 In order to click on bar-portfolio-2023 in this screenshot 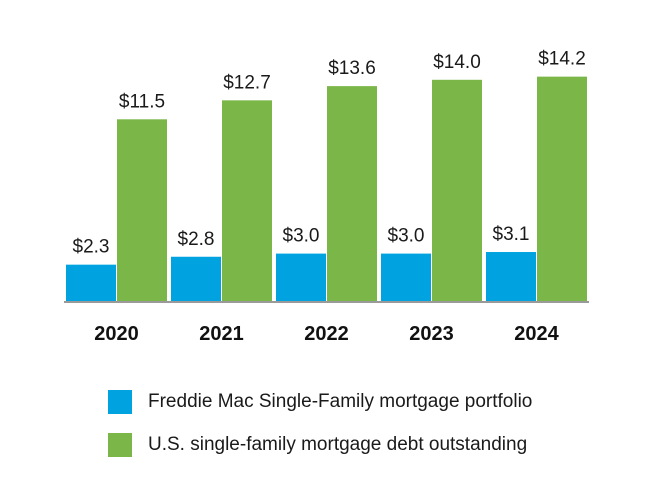, I will do `click(406, 277)`.